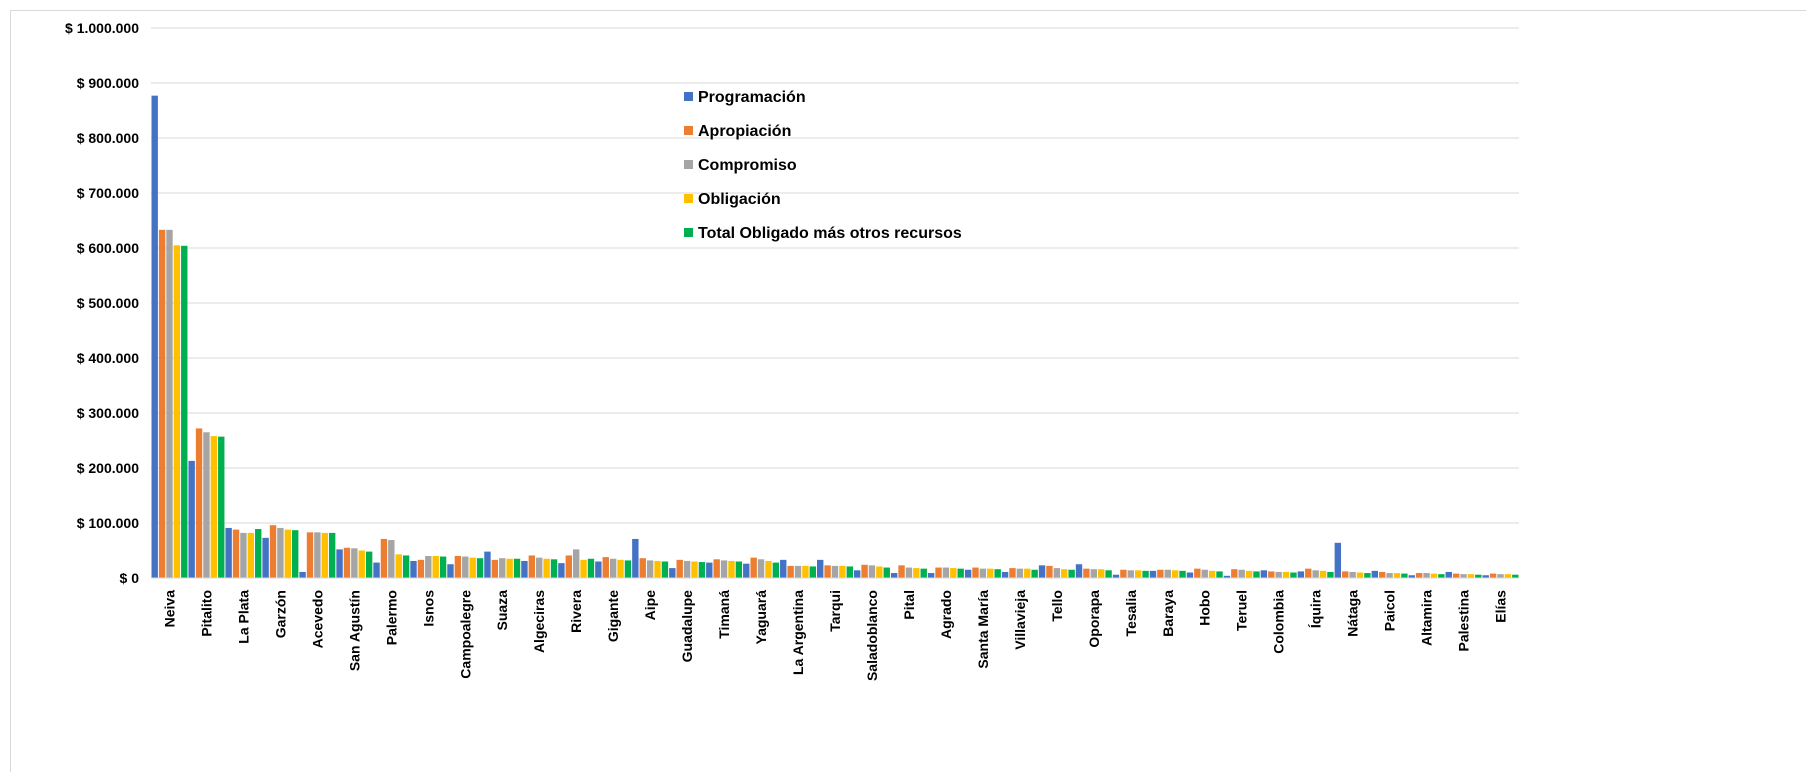  I want to click on x-tick-label: Saladoblanco, so click(872, 635).